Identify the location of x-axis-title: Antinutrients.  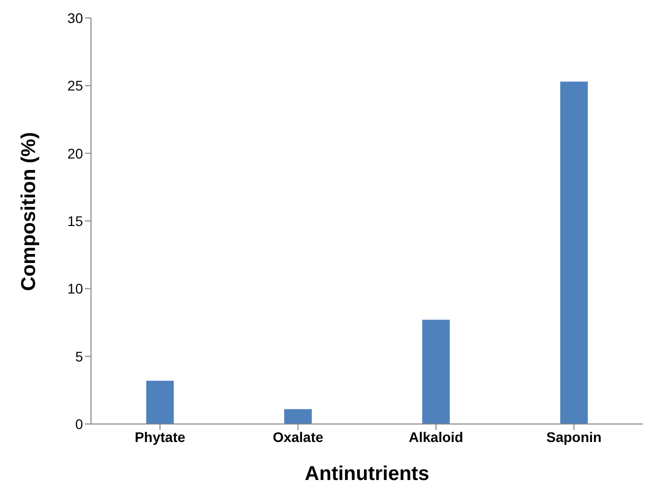
(367, 474).